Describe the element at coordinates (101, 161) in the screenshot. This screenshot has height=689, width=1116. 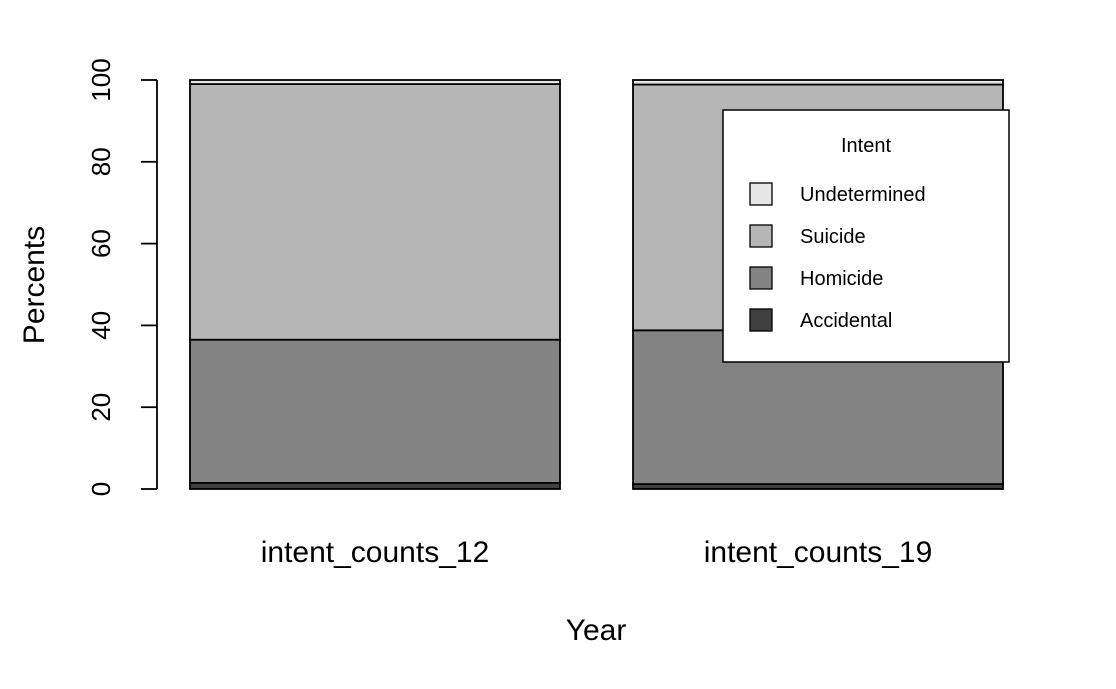
I see `y-tick-label-80: 80` at that location.